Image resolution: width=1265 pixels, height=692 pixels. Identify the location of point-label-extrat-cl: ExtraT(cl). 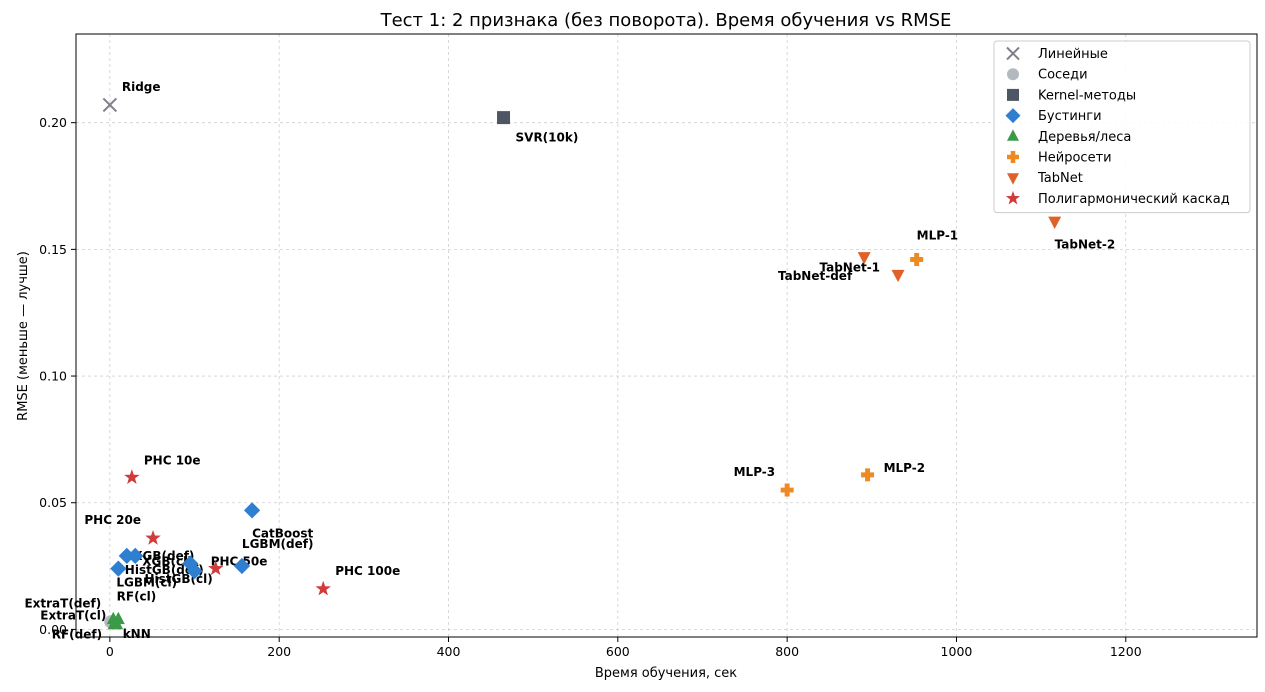
(73, 615).